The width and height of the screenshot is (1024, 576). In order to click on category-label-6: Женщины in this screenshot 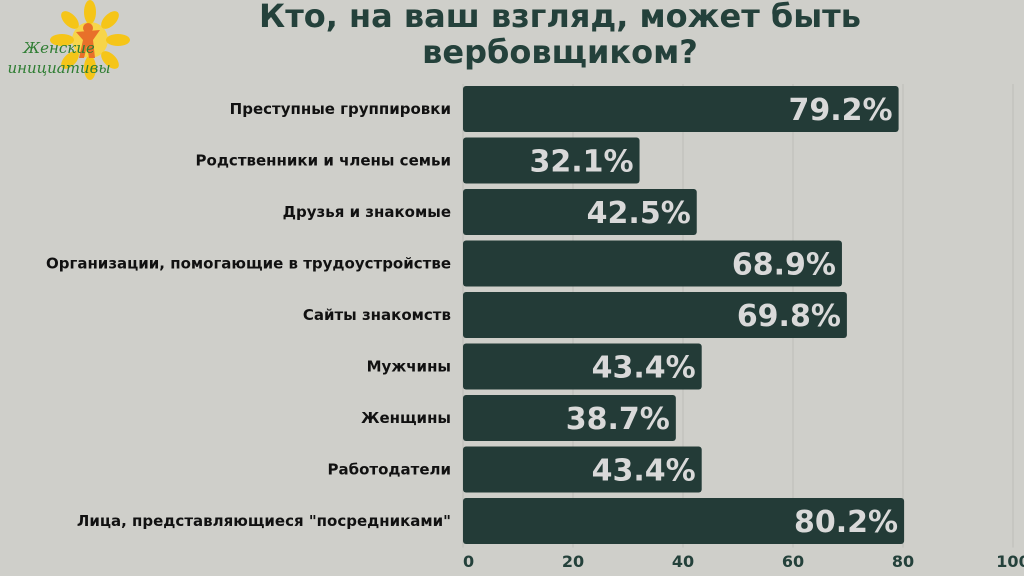, I will do `click(406, 418)`.